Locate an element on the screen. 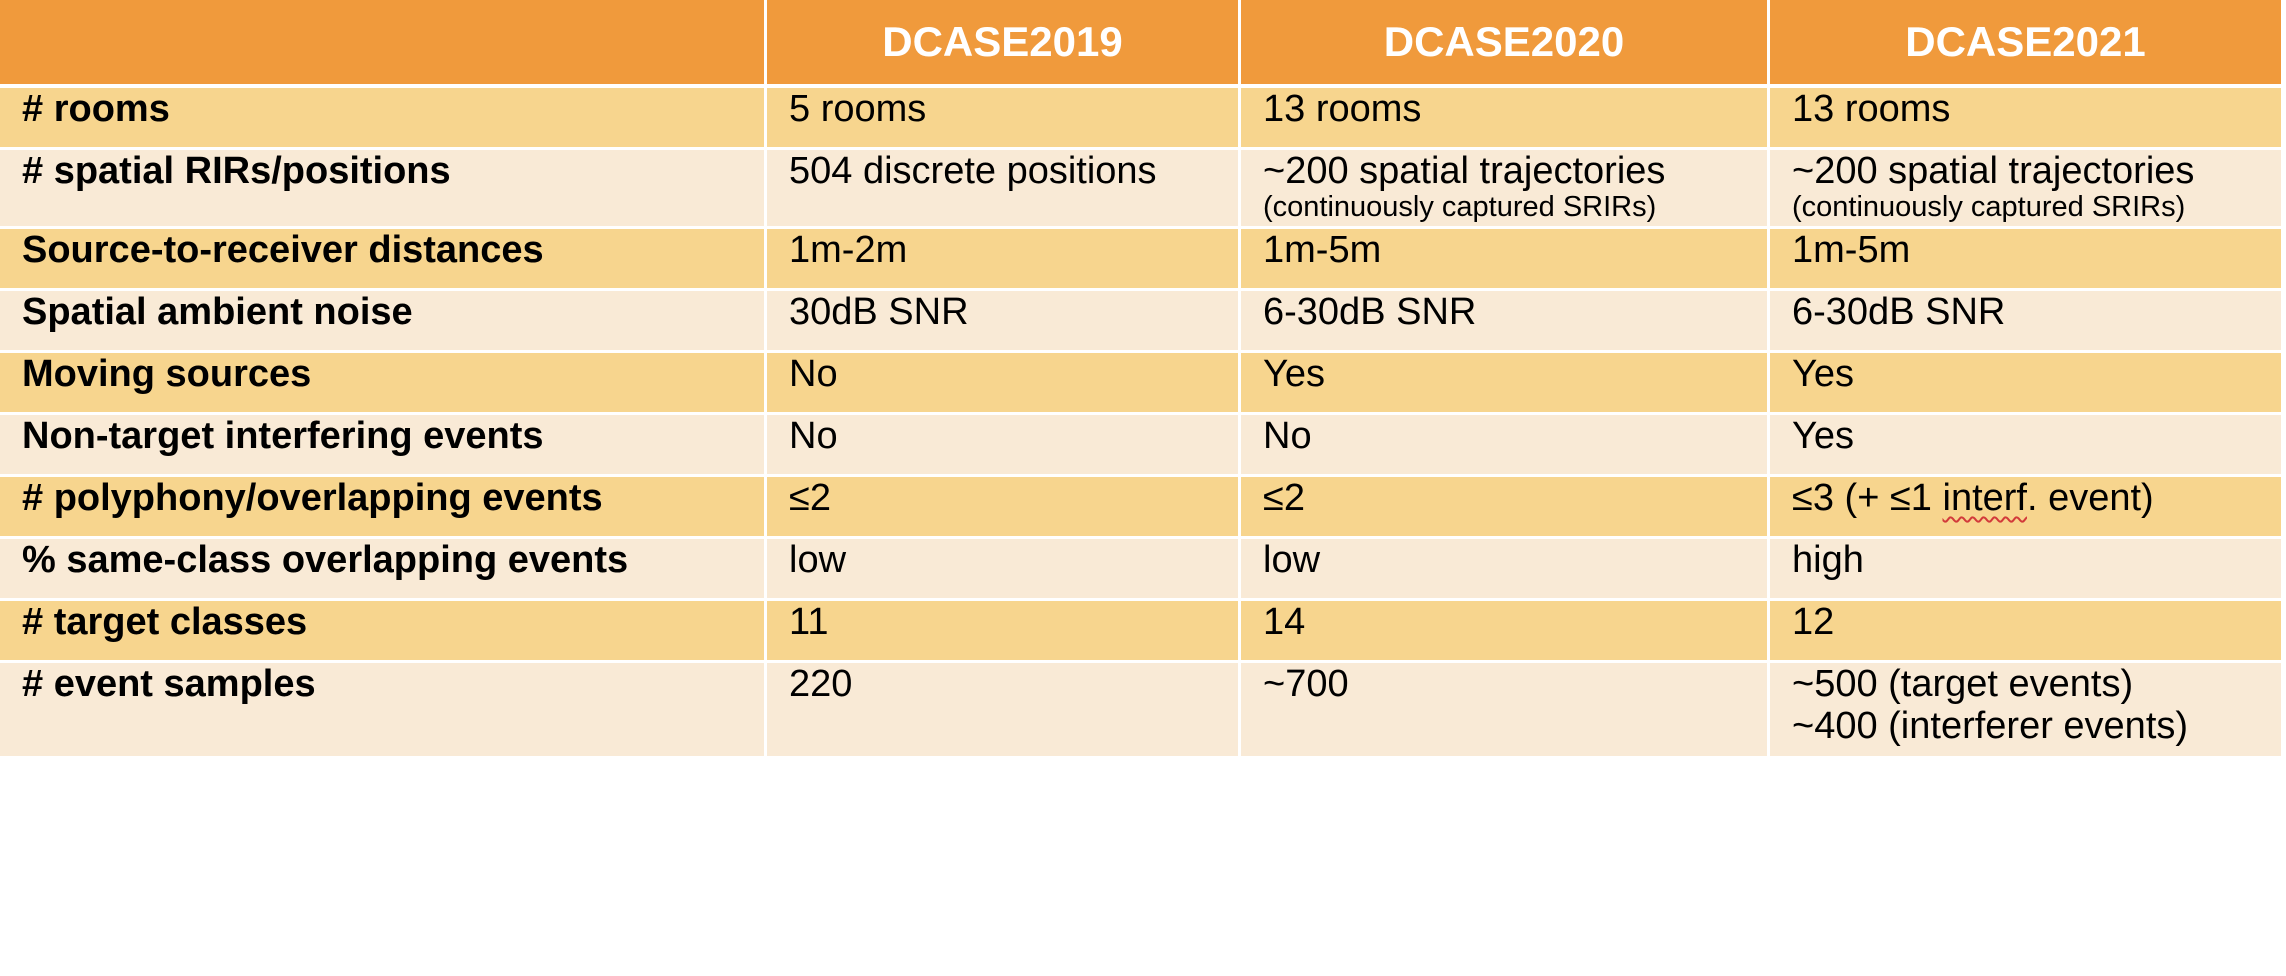  row-label: Non-target interfering events is located at coordinates (383, 446).